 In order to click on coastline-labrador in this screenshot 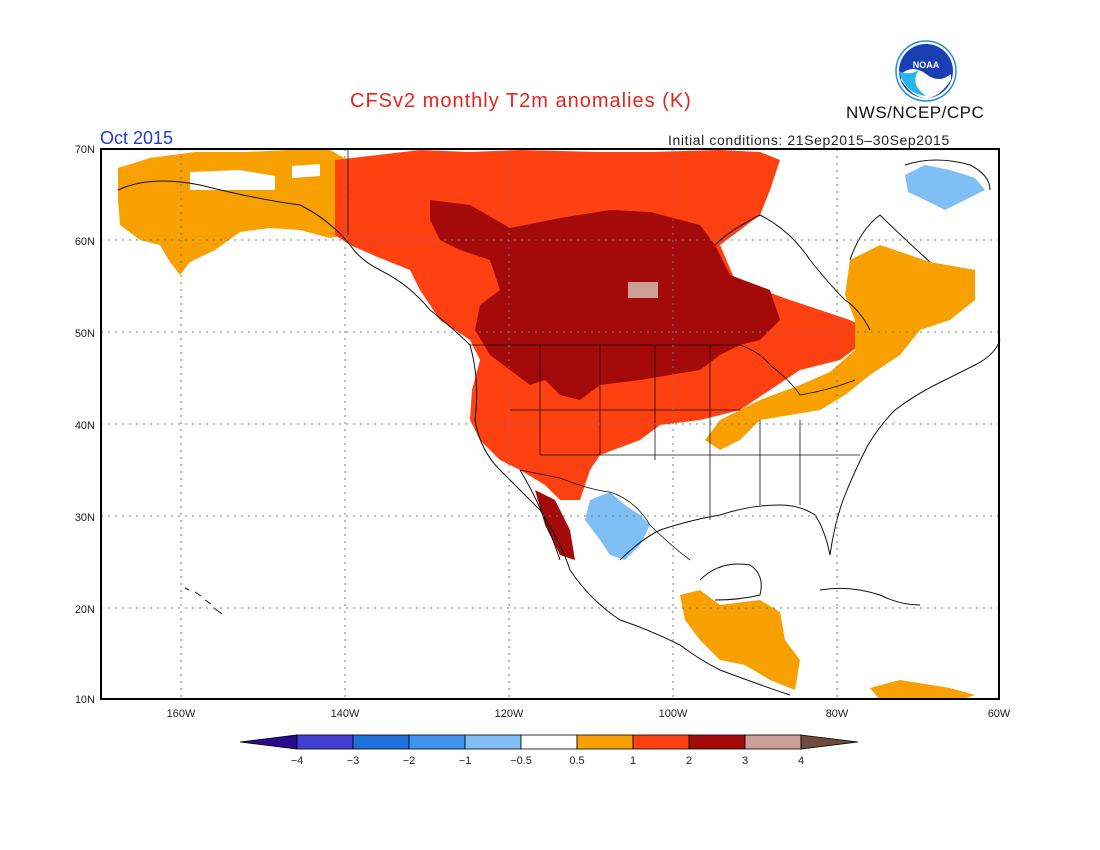, I will do `click(890, 238)`.